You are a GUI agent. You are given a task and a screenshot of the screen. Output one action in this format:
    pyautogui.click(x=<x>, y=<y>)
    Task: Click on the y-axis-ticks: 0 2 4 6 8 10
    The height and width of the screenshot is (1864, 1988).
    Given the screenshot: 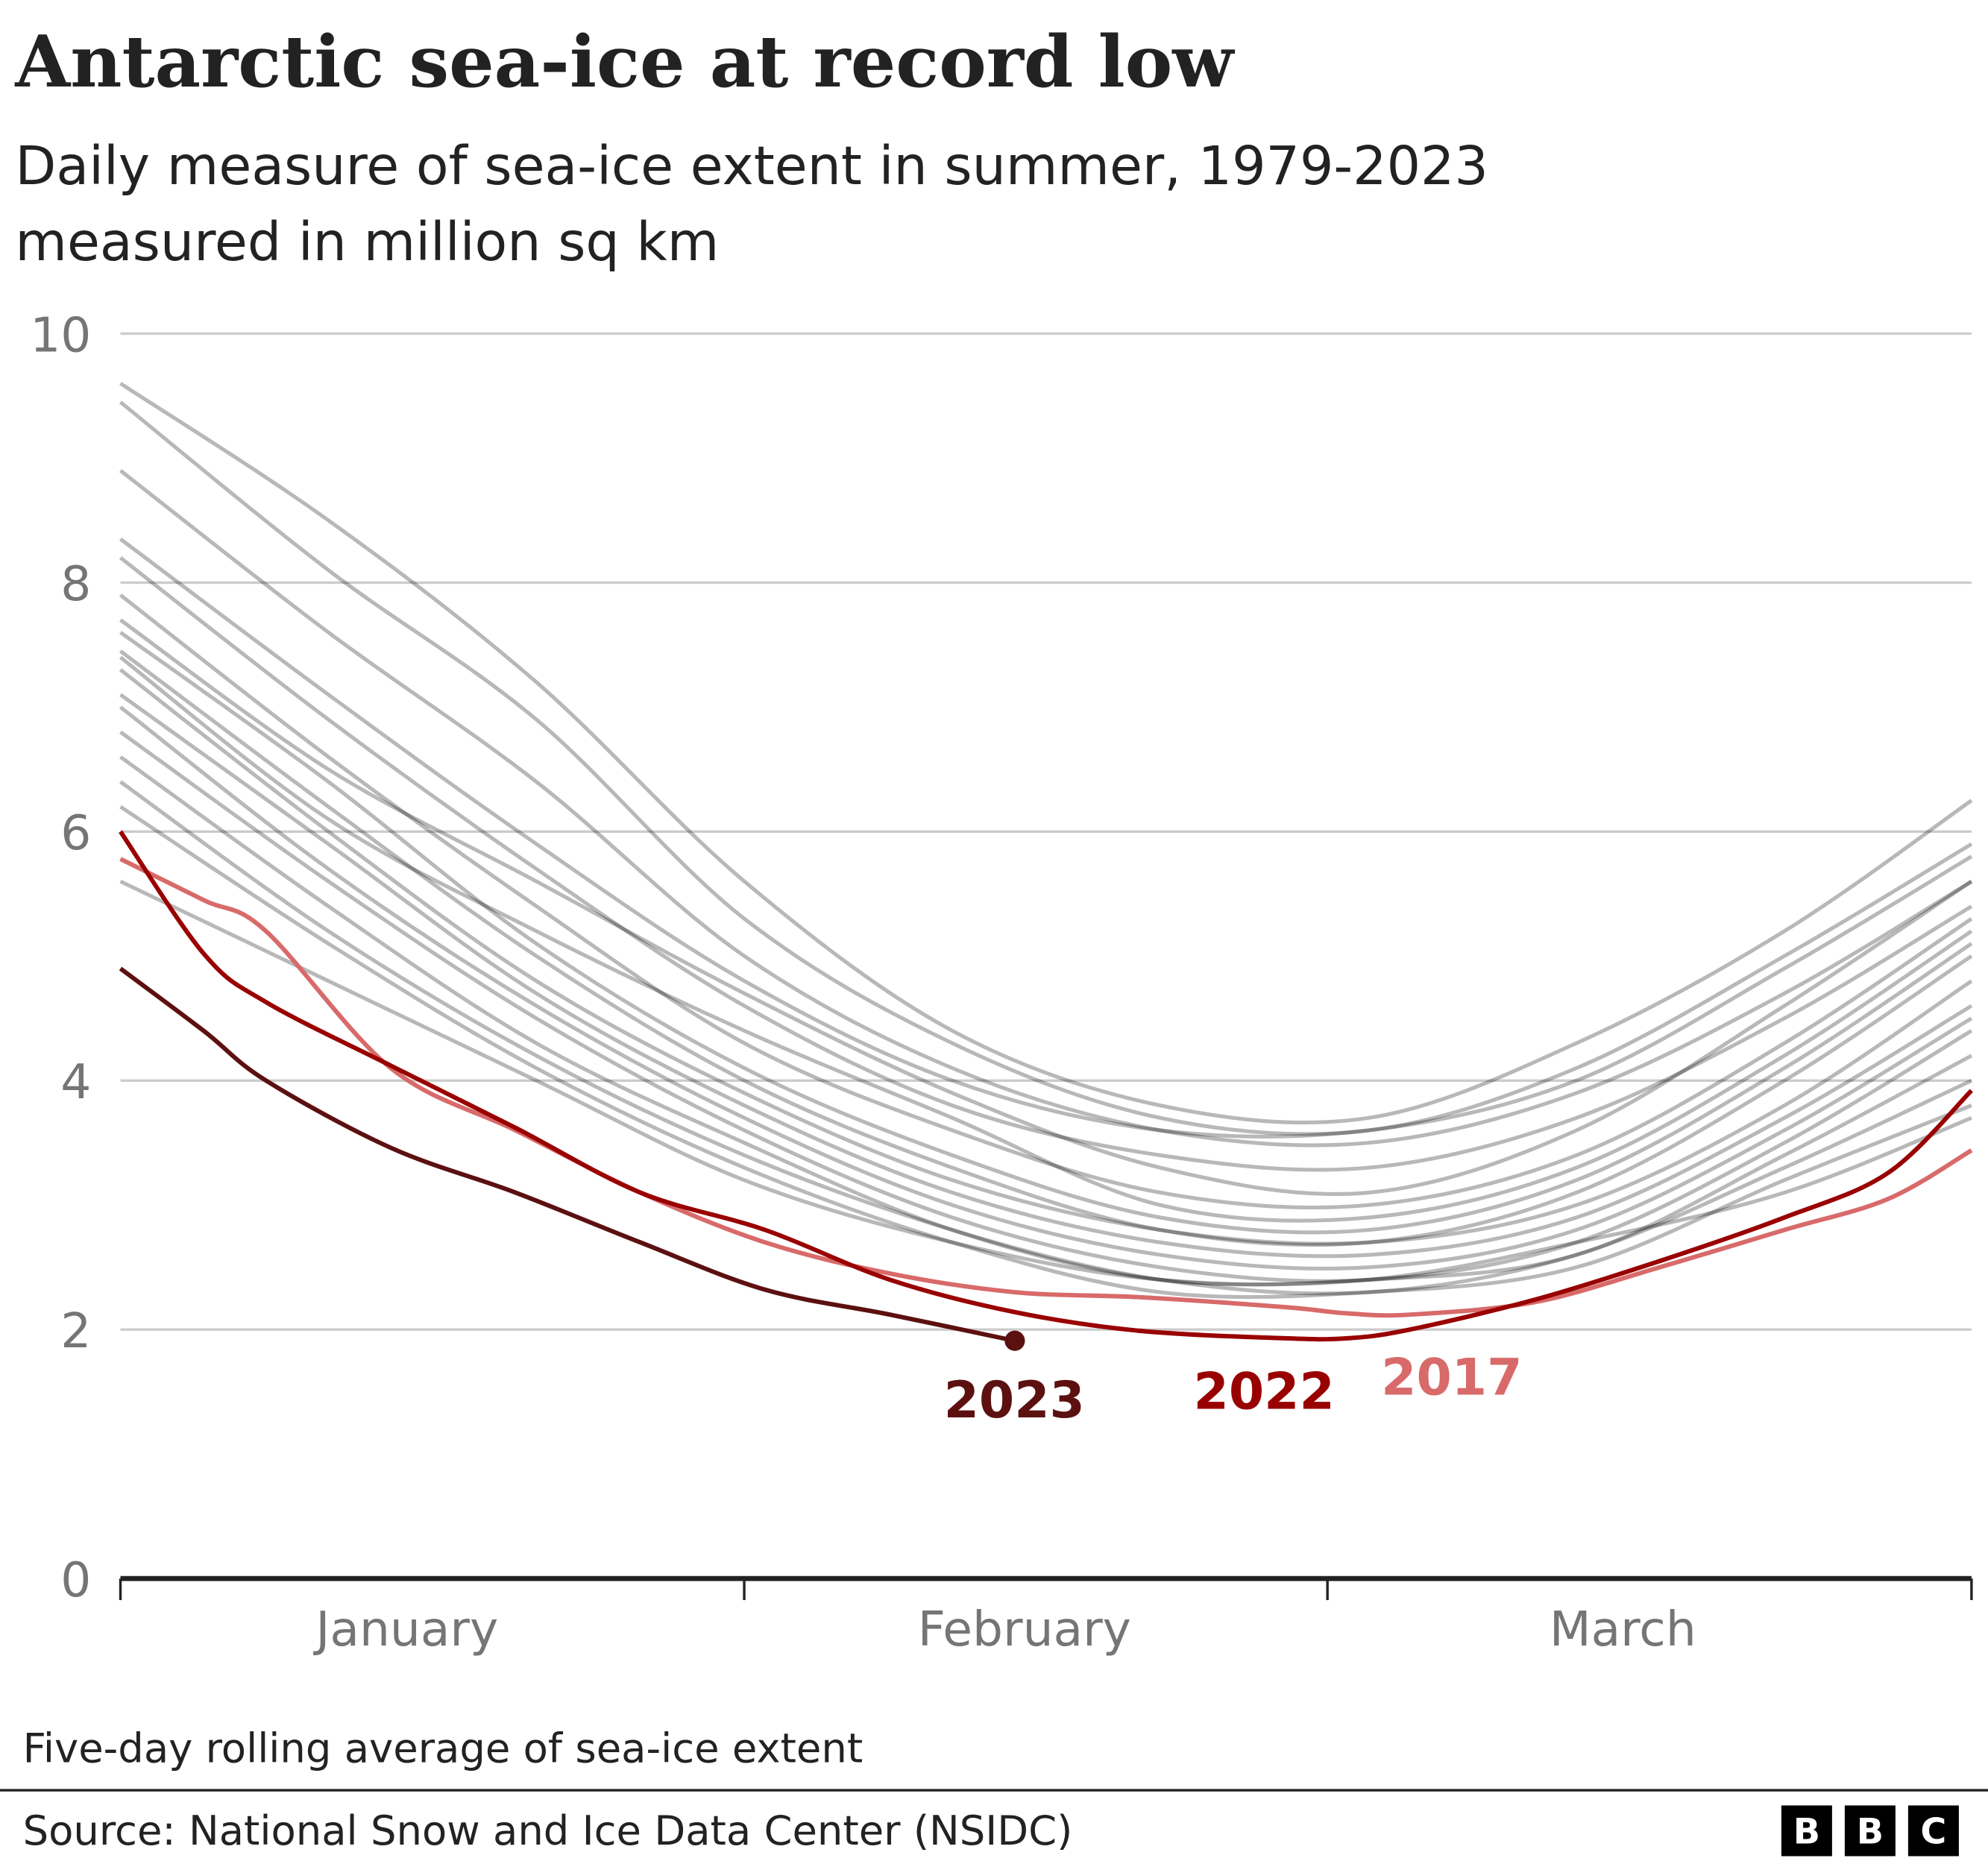 What is the action you would take?
    pyautogui.click(x=60, y=957)
    